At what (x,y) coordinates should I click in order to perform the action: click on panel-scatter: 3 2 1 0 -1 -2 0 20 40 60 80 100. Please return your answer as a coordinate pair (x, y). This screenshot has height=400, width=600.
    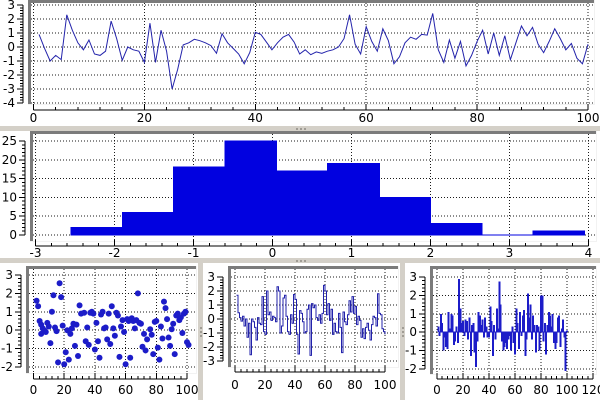
    Looking at the image, I should click on (99, 331).